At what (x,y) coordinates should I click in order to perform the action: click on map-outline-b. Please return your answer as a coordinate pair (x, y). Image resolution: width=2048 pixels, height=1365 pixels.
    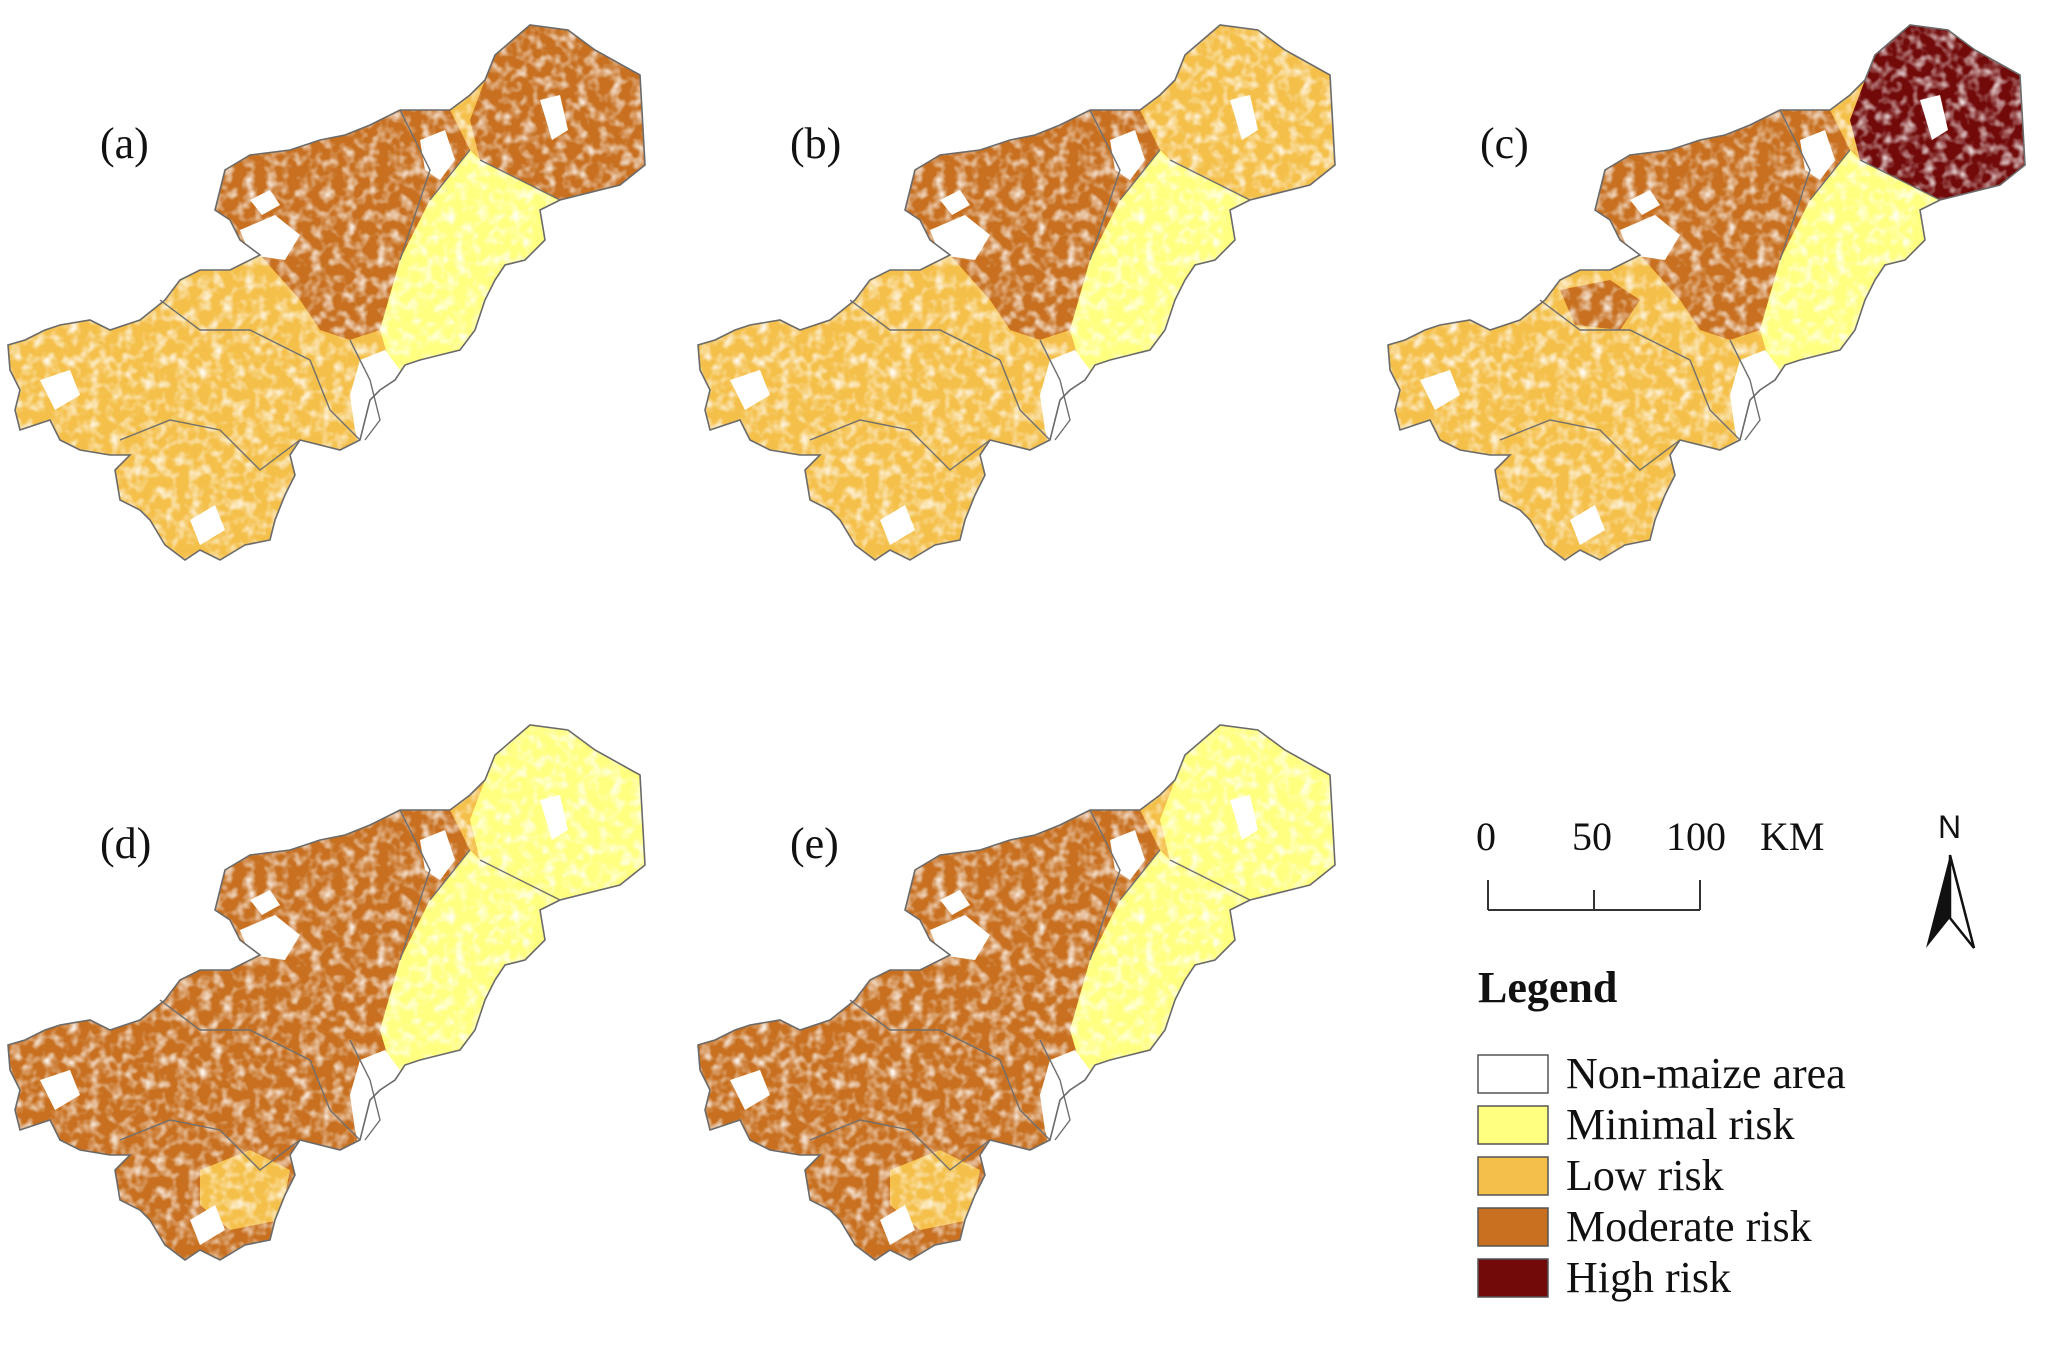
    Looking at the image, I should click on (1016, 292).